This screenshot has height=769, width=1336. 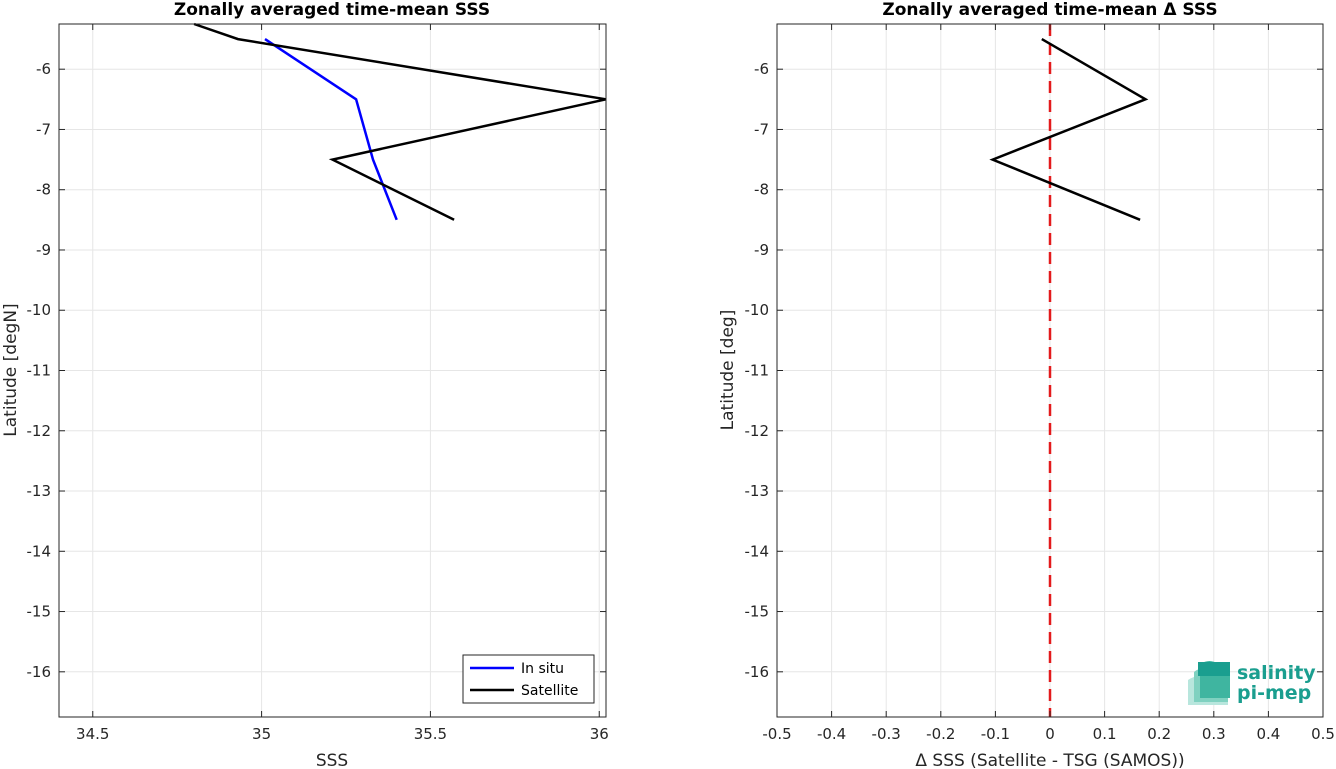 I want to click on series-delta-sss, so click(x=1069, y=129).